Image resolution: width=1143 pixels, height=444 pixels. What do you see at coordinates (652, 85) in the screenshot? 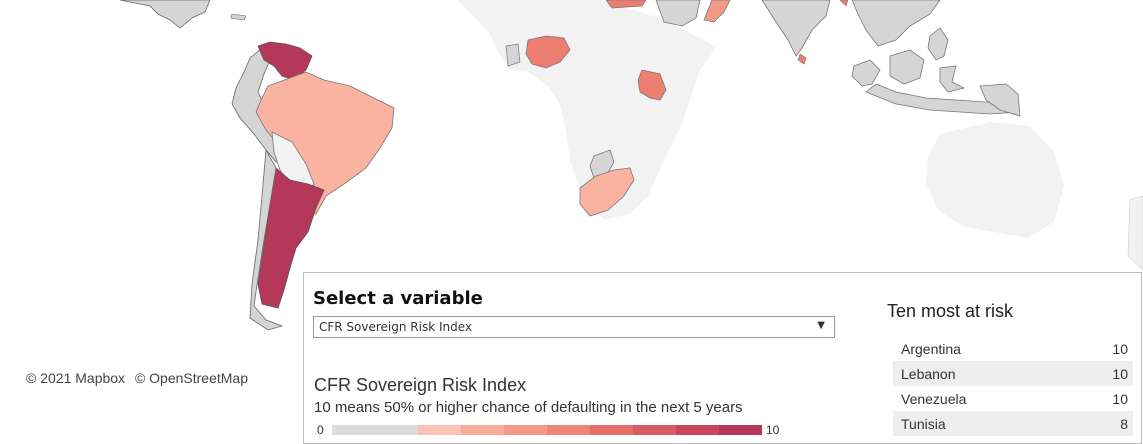
I see `land-kenya` at bounding box center [652, 85].